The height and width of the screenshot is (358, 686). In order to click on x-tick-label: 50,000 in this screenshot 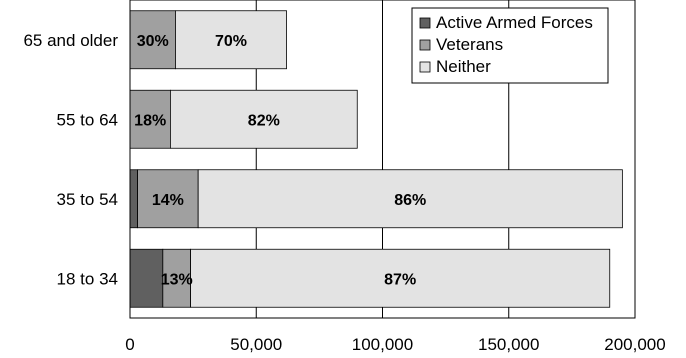, I will do `click(256, 344)`.